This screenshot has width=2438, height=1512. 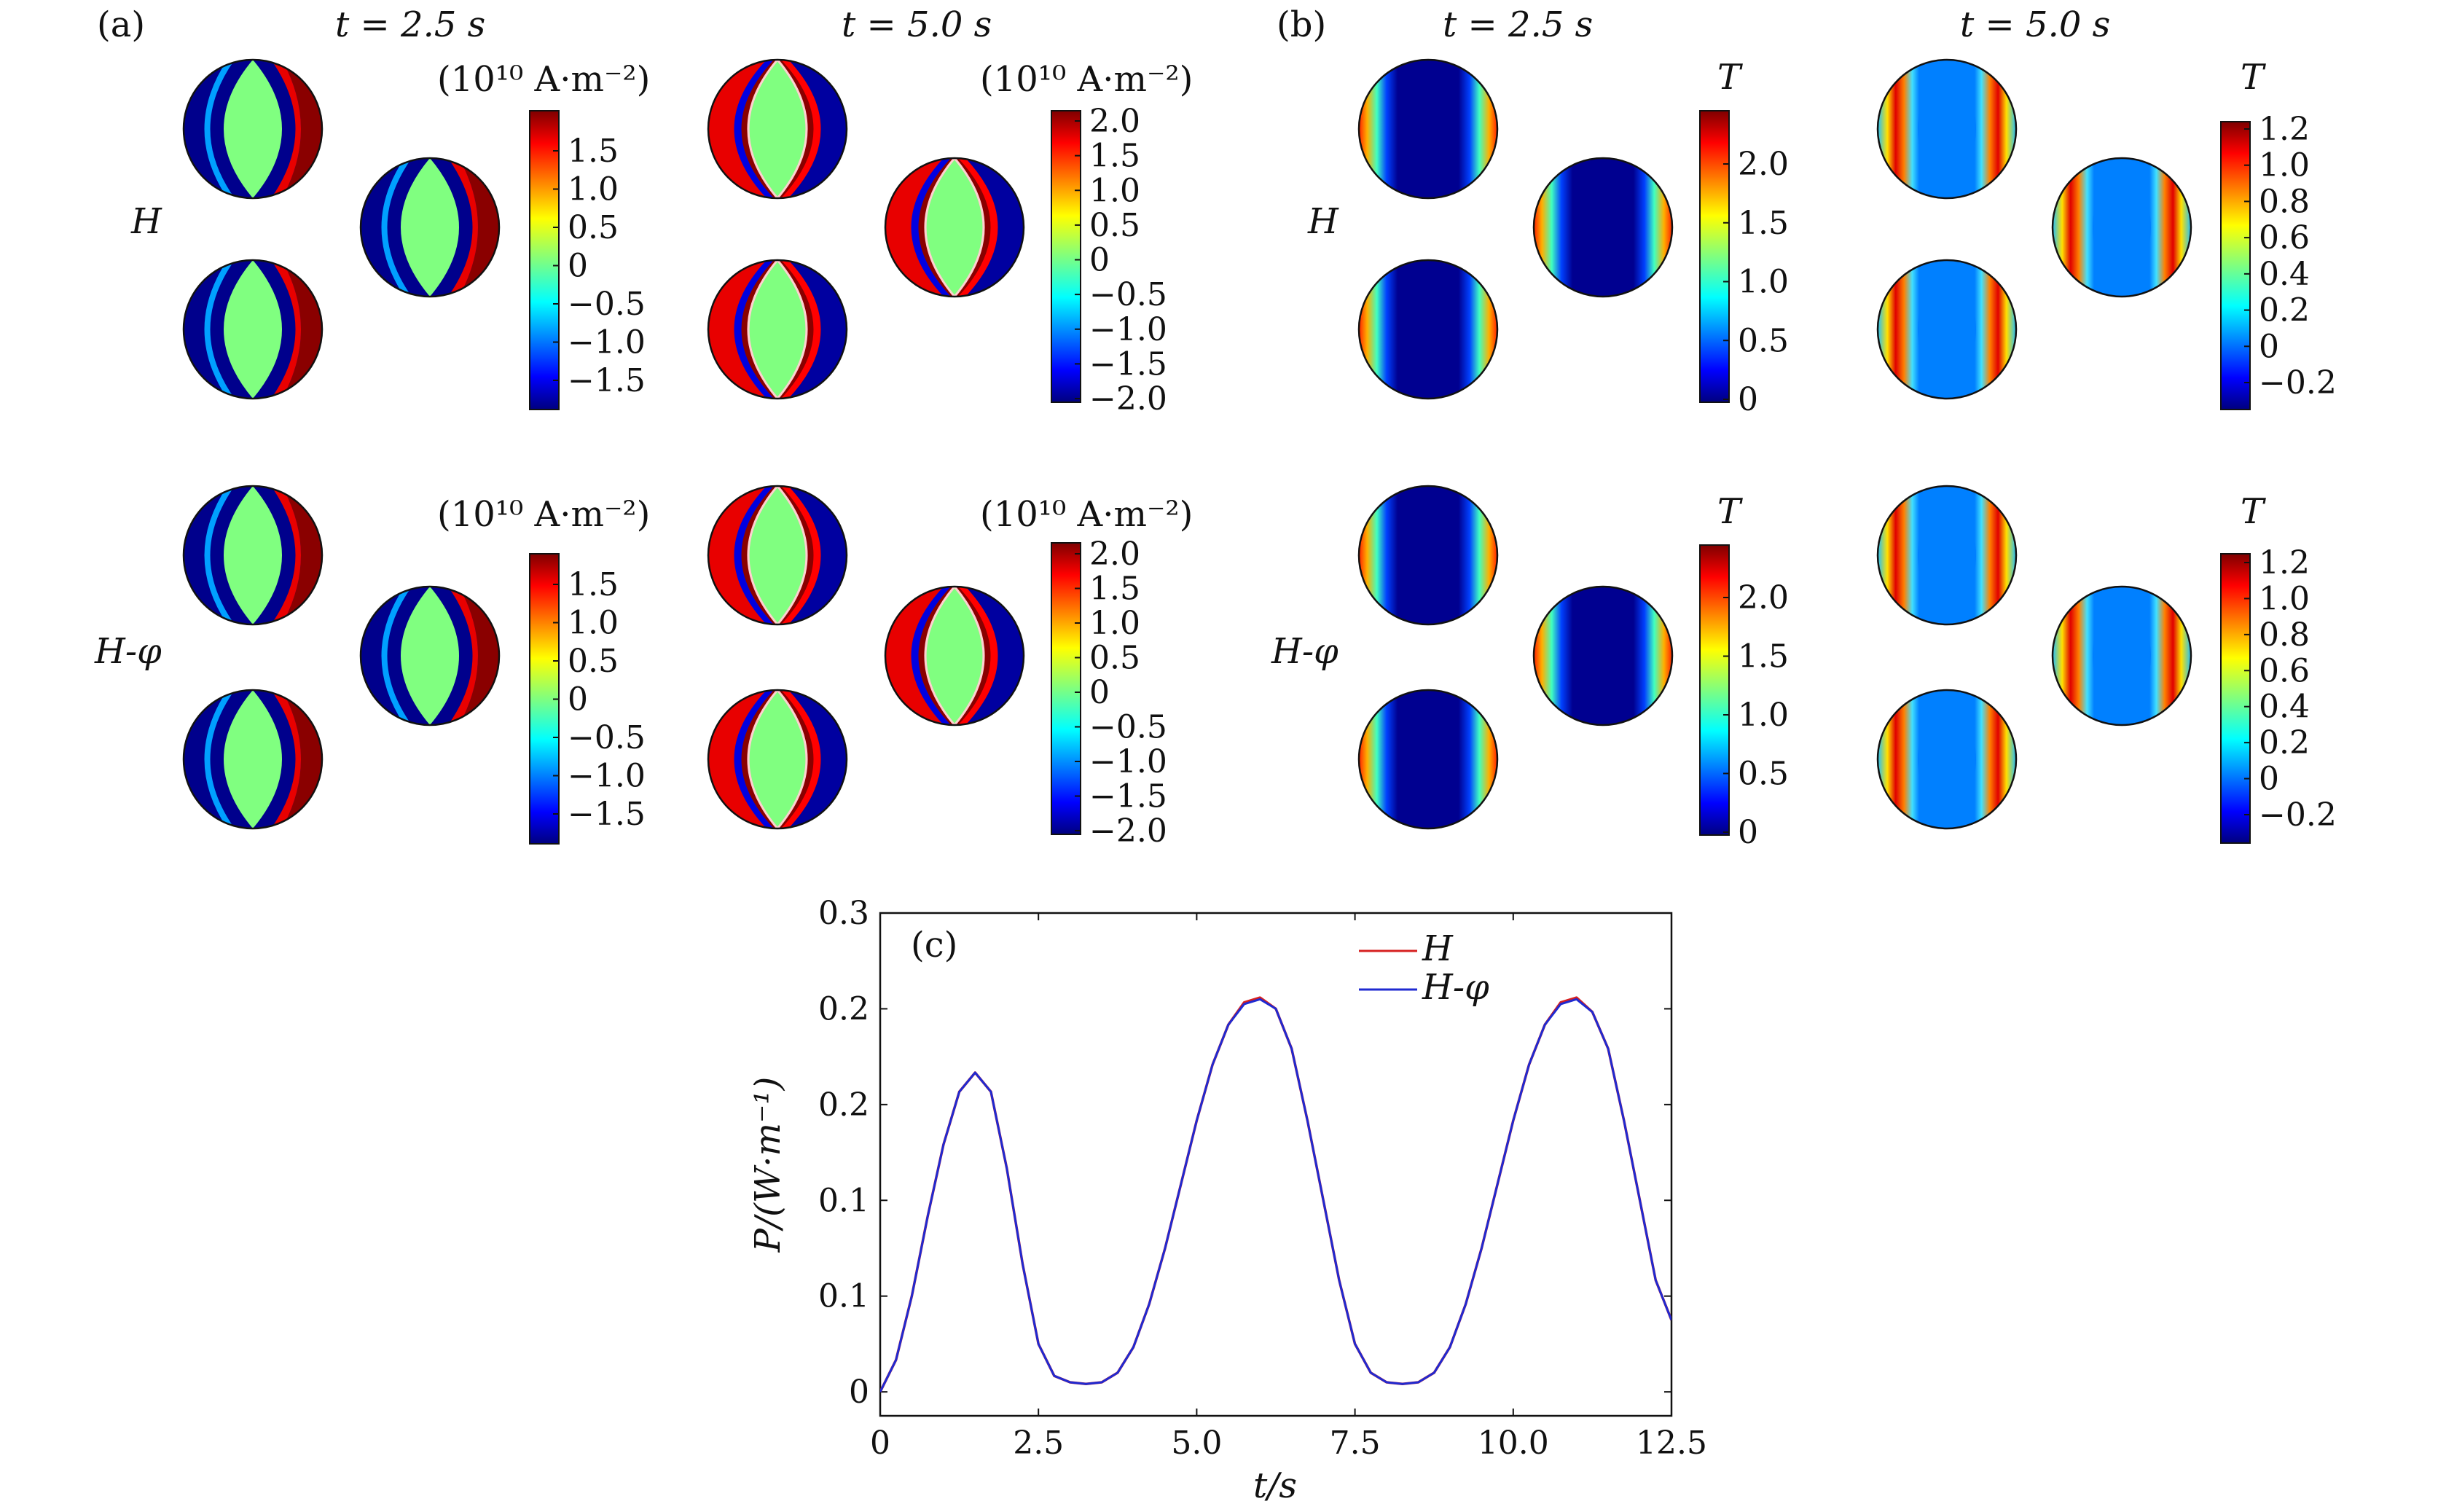 What do you see at coordinates (1275, 1486) in the screenshot?
I see `x-axis-label: t/s` at bounding box center [1275, 1486].